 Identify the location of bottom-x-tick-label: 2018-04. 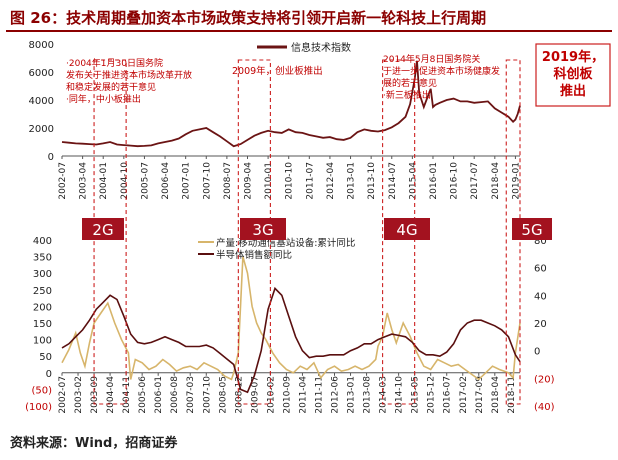
(496, 395).